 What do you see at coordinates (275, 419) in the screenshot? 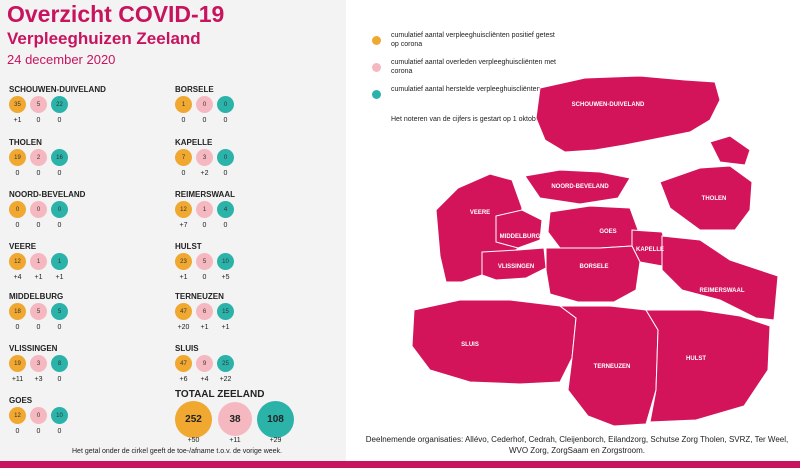
I see `total-recovered-circle: 108` at bounding box center [275, 419].